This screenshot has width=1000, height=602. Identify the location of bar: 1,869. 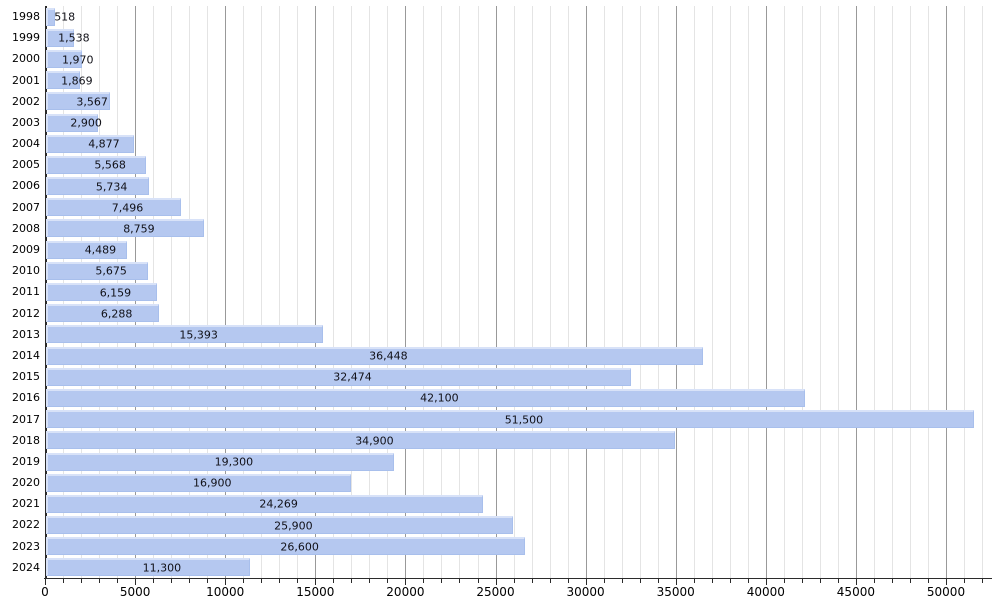
(69, 80).